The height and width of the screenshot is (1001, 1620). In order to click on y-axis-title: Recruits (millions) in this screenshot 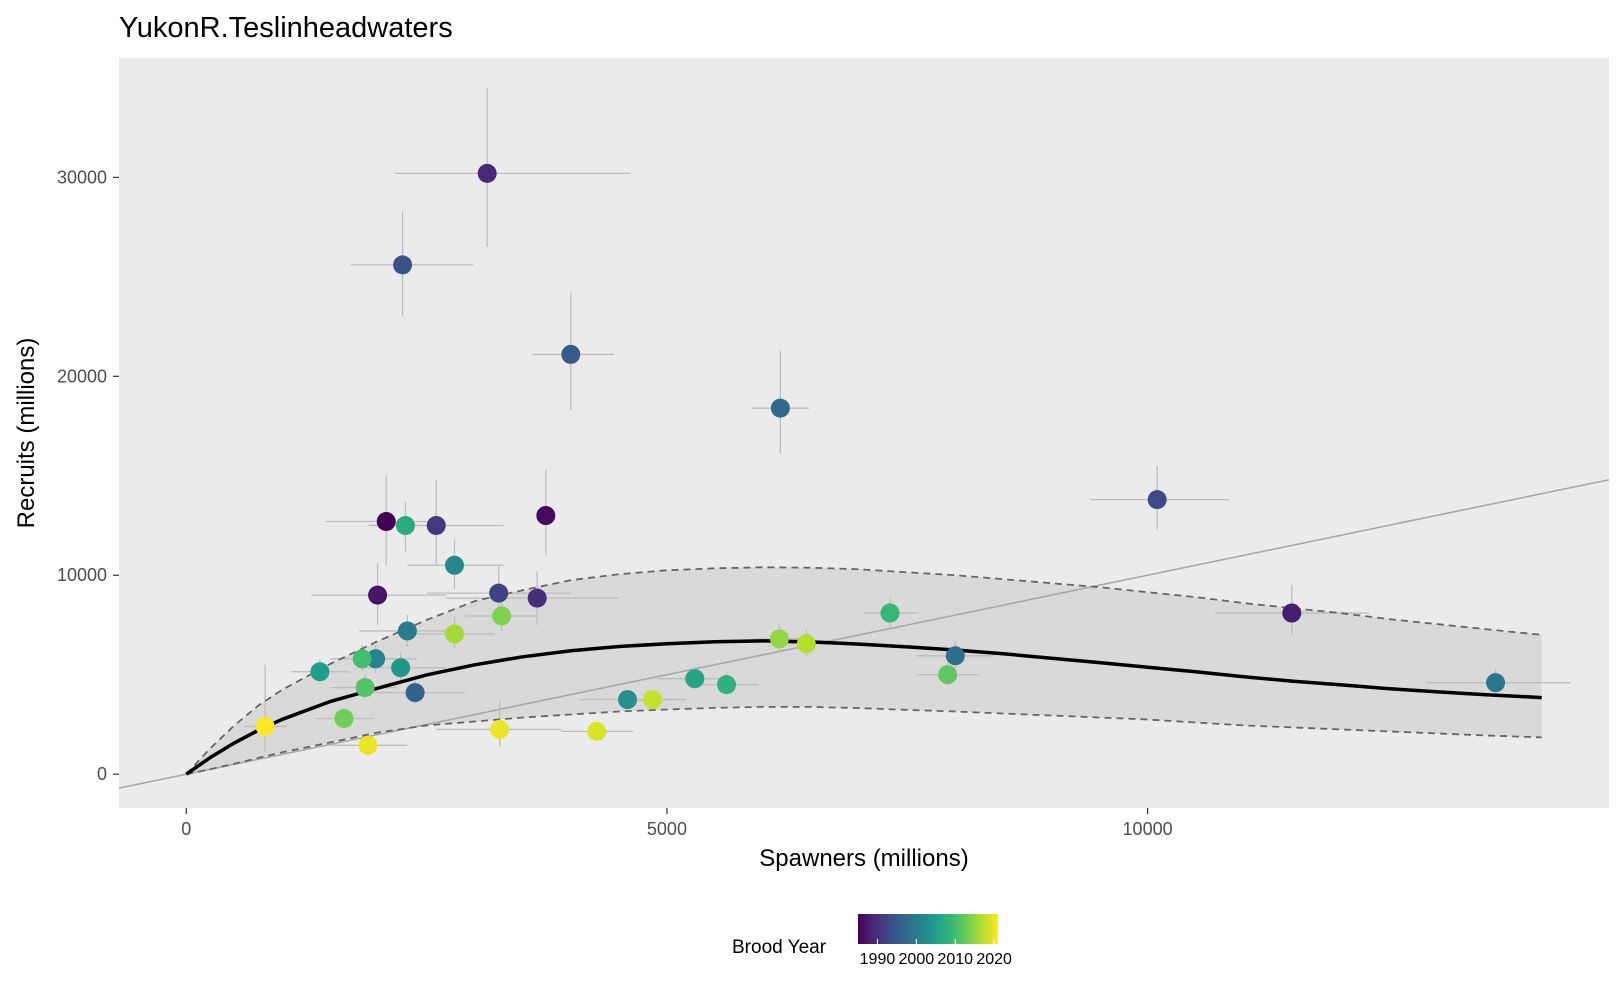, I will do `click(26, 433)`.